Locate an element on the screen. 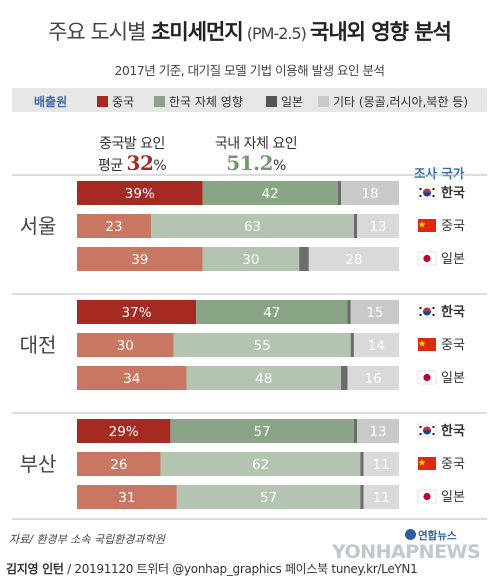  bar-1-1-other is located at coordinates (376, 345).